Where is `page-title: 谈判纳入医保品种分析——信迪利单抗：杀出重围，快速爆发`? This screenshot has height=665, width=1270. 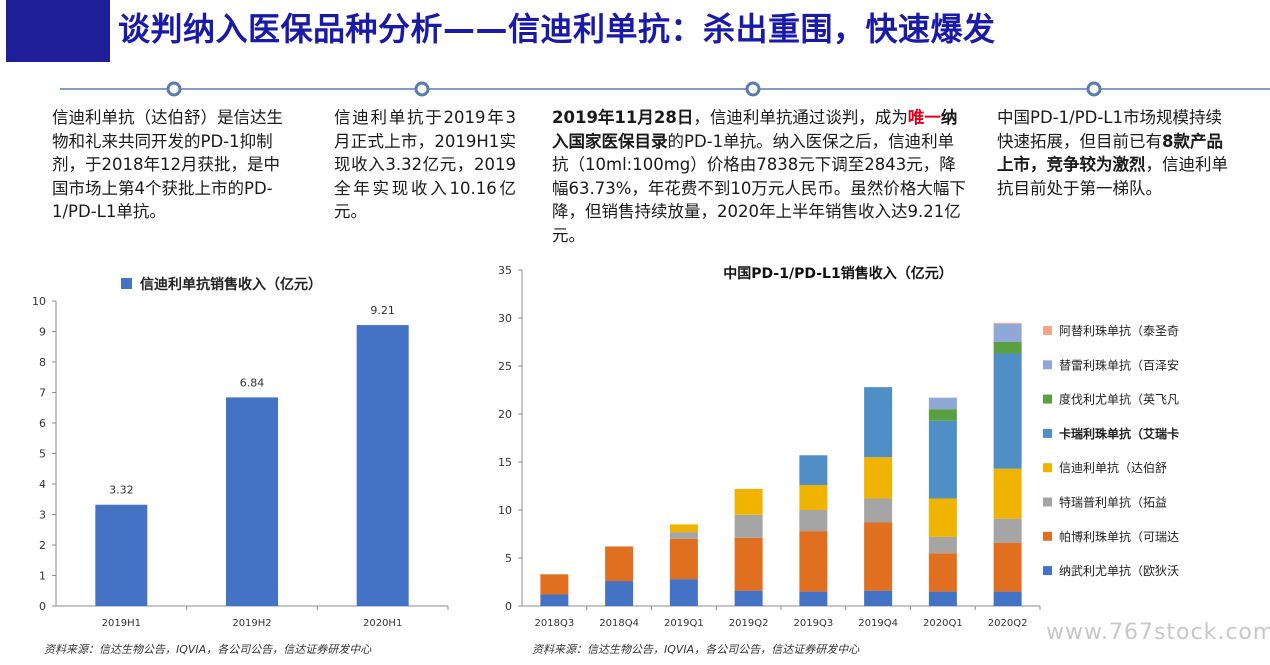 page-title: 谈判纳入医保品种分析——信迪利单抗：杀出重围，快速爆发 is located at coordinates (557, 29).